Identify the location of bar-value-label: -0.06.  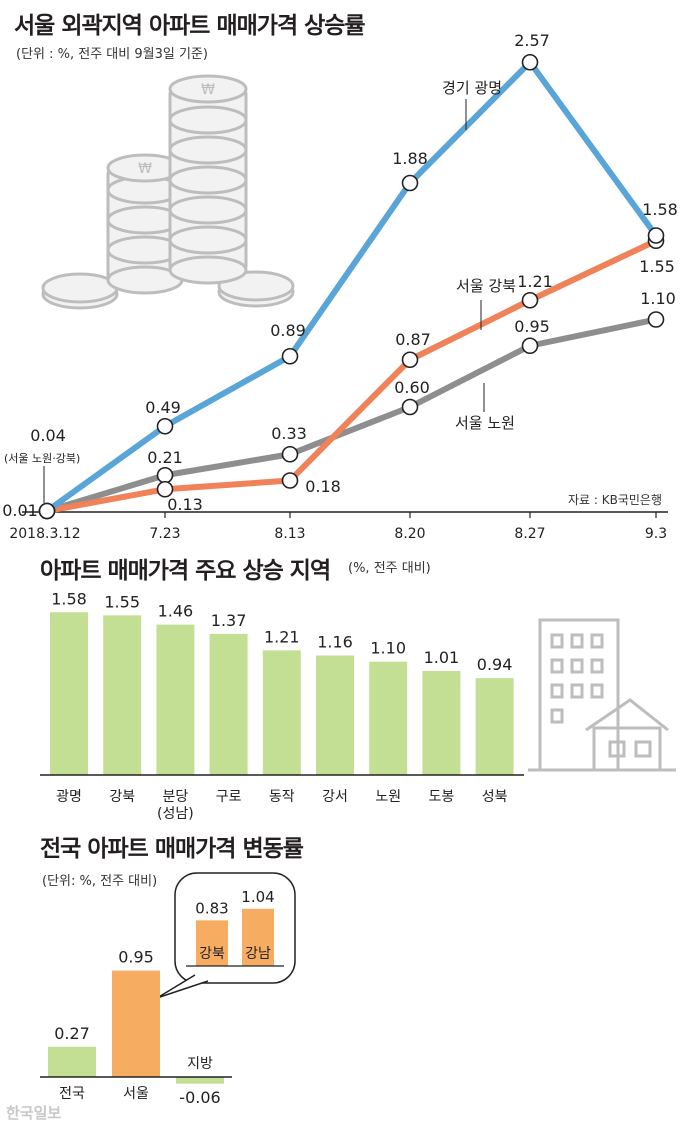
(199, 1097).